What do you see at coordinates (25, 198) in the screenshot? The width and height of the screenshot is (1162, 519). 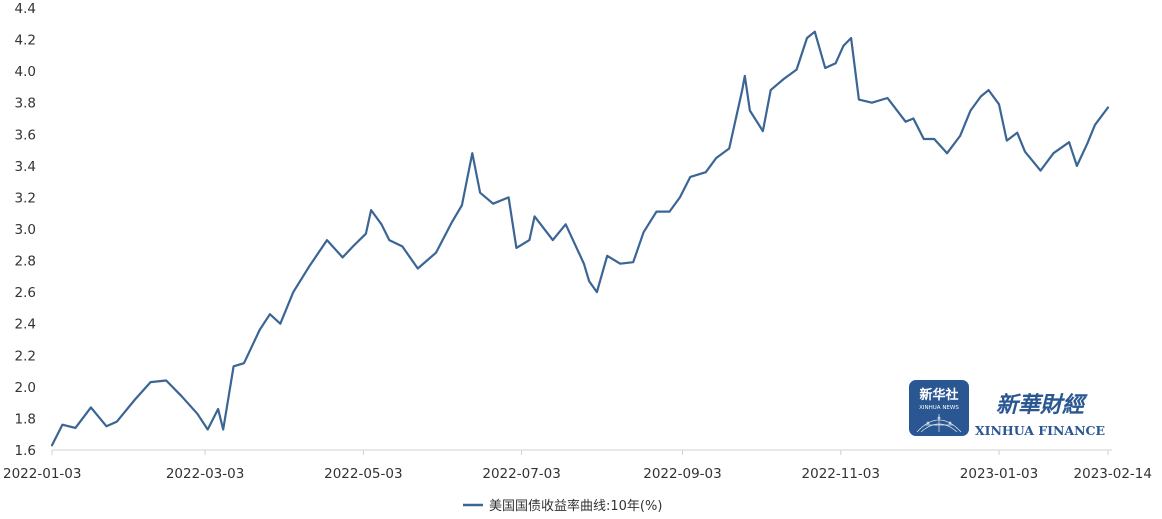 I see `y-tick-label: 3.2` at bounding box center [25, 198].